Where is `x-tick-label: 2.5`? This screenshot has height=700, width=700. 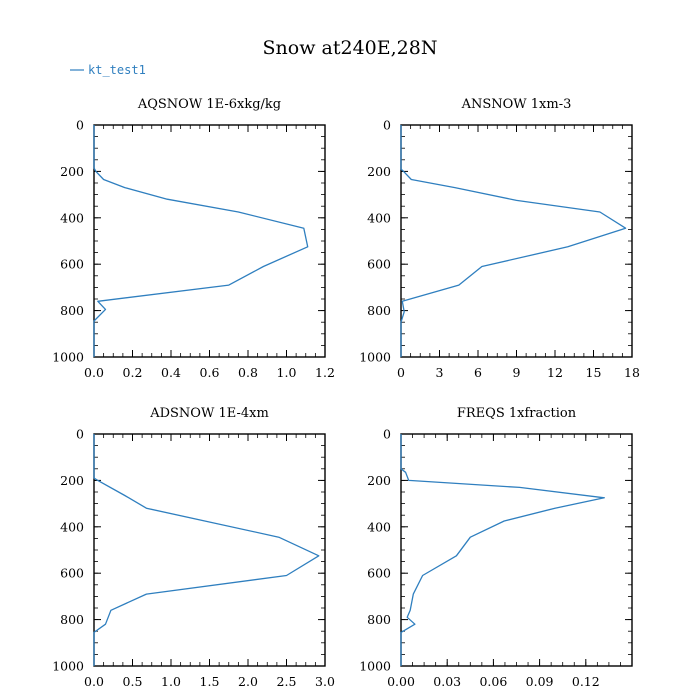
x-tick-label: 2.5 is located at coordinates (287, 681).